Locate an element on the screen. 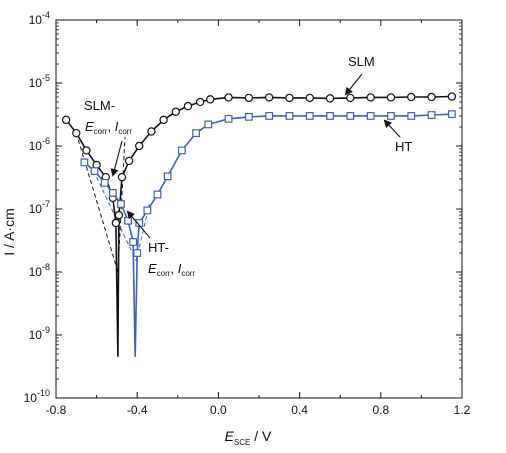  slm-label-arrow is located at coordinates (353, 84).